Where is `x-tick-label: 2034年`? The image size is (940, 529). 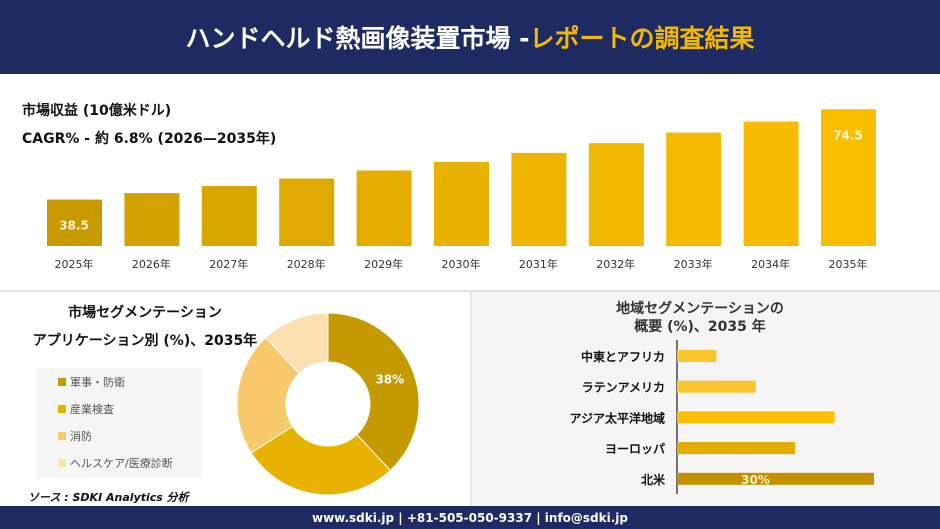 x-tick-label: 2034年 is located at coordinates (770, 264).